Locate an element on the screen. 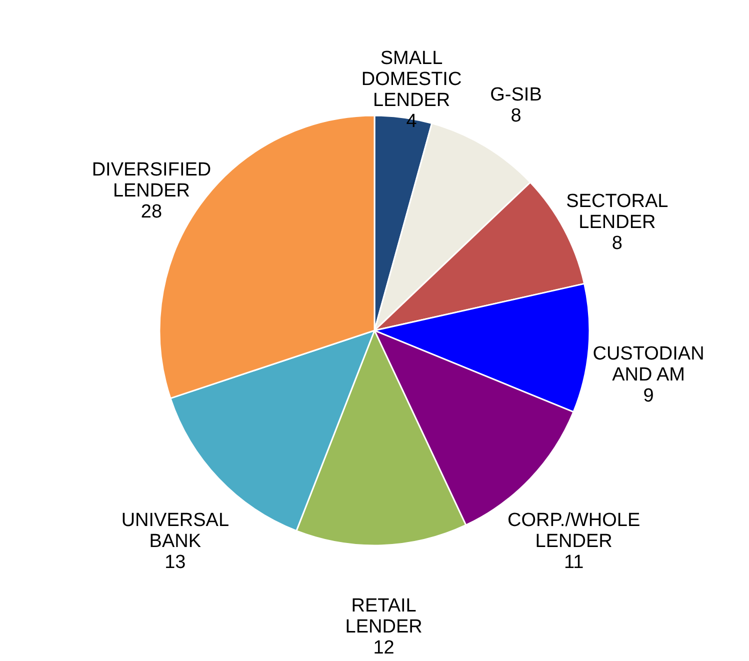 The height and width of the screenshot is (661, 749). slice-label: CORP./WHOLE LENDER is located at coordinates (573, 531).